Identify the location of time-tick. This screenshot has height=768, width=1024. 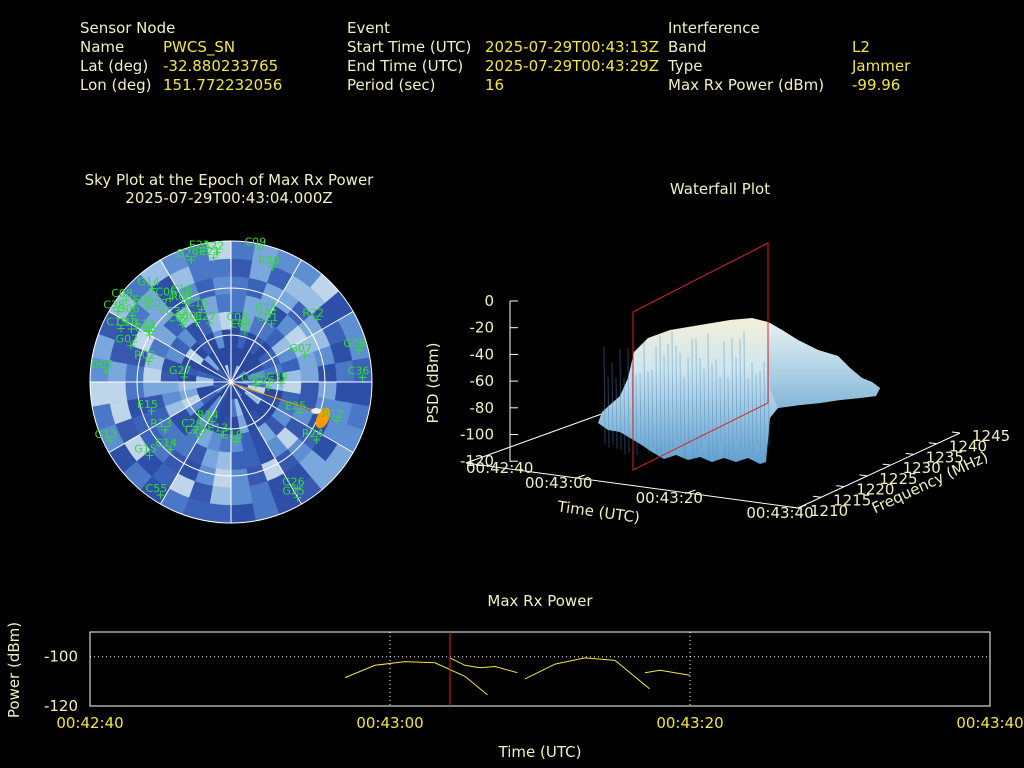
(691, 491).